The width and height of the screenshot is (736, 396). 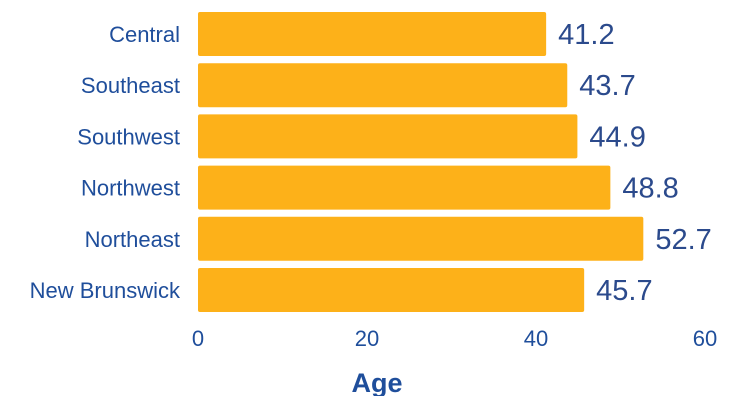 What do you see at coordinates (624, 291) in the screenshot?
I see `value-label: 45.7` at bounding box center [624, 291].